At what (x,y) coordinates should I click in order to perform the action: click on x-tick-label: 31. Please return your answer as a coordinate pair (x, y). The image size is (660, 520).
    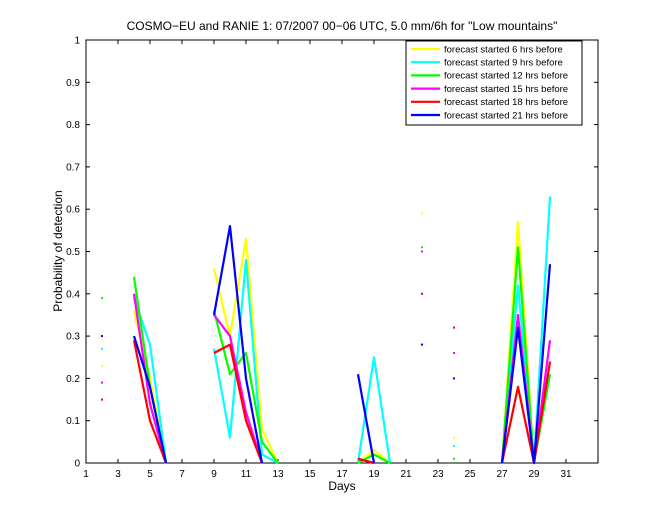
    Looking at the image, I should click on (566, 474).